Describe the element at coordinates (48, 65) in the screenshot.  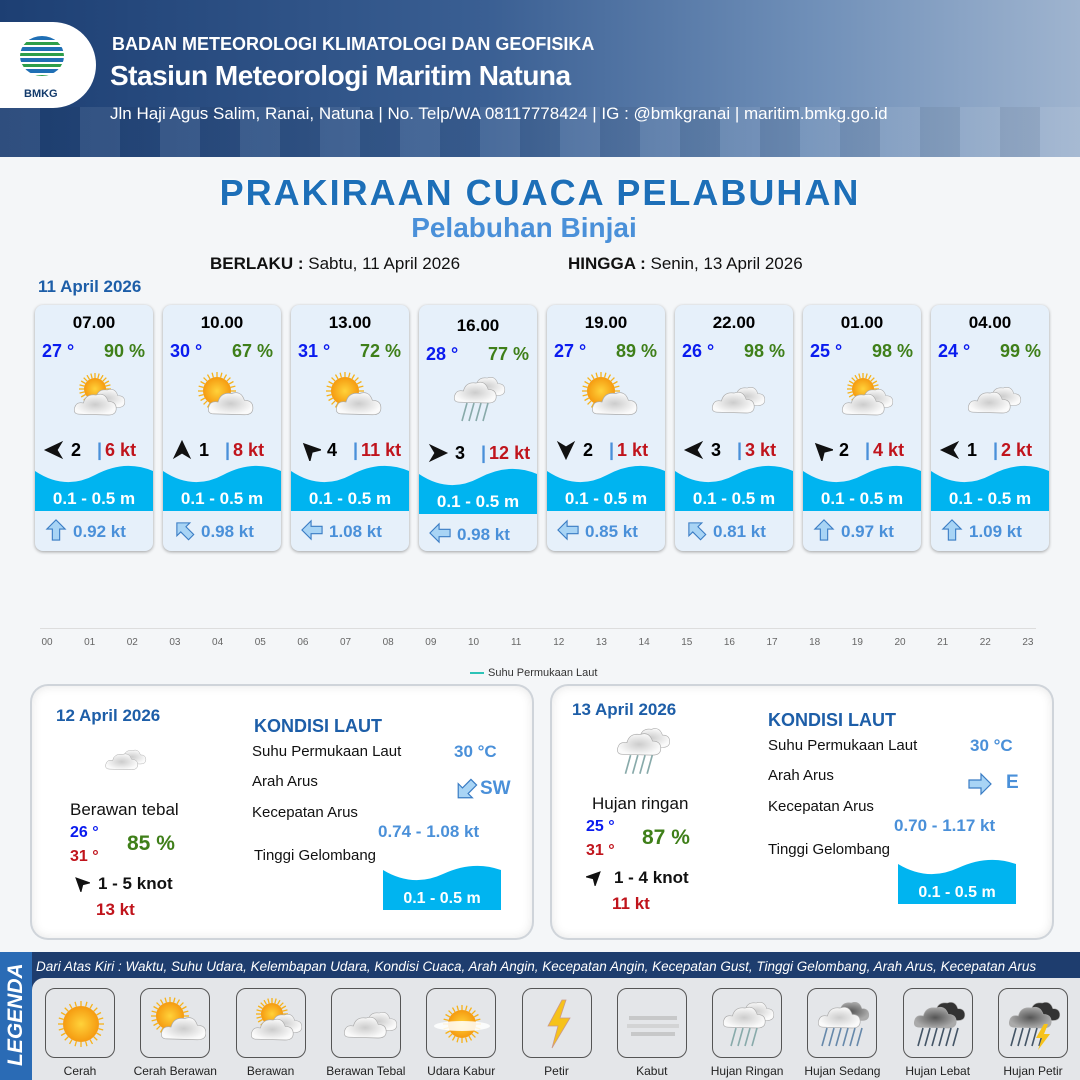
I see `bmkg-logo: BMKG` at that location.